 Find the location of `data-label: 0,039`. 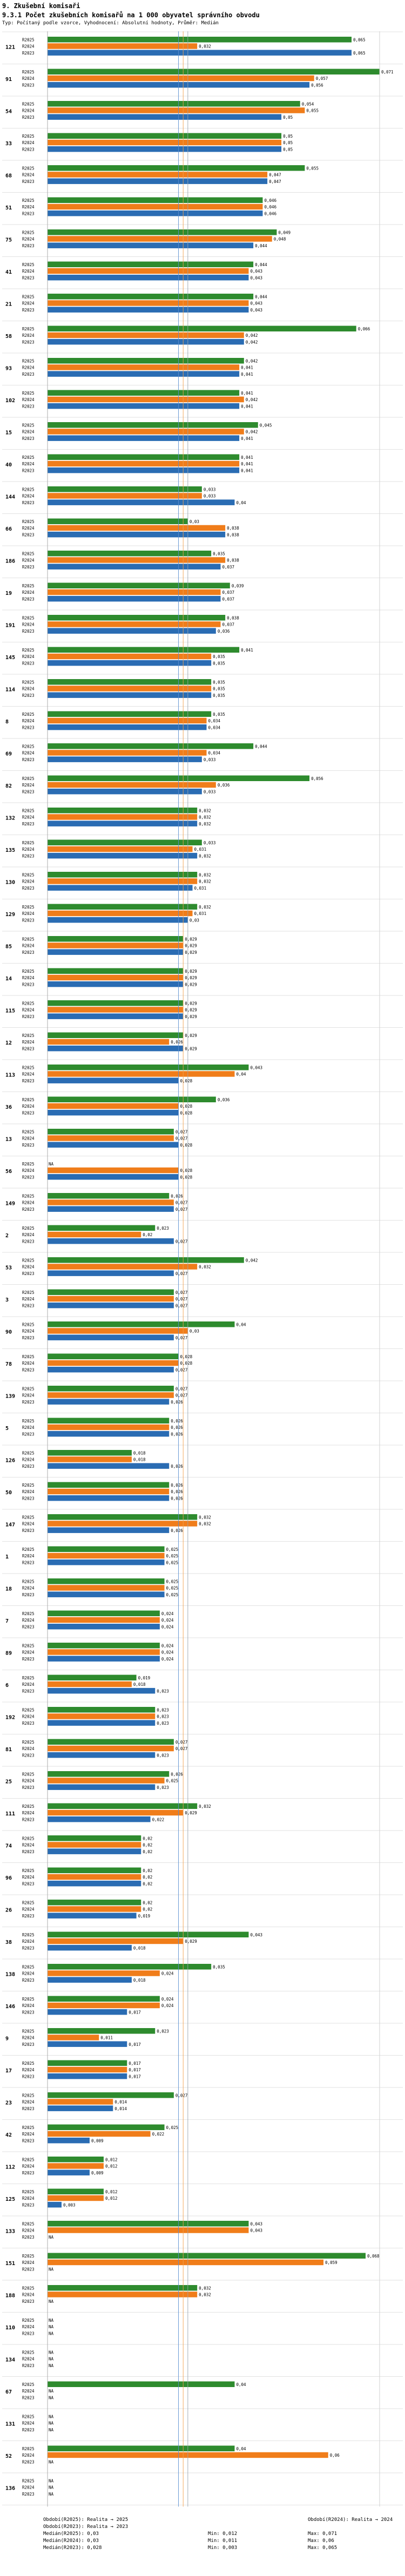

data-label: 0,039 is located at coordinates (238, 586).